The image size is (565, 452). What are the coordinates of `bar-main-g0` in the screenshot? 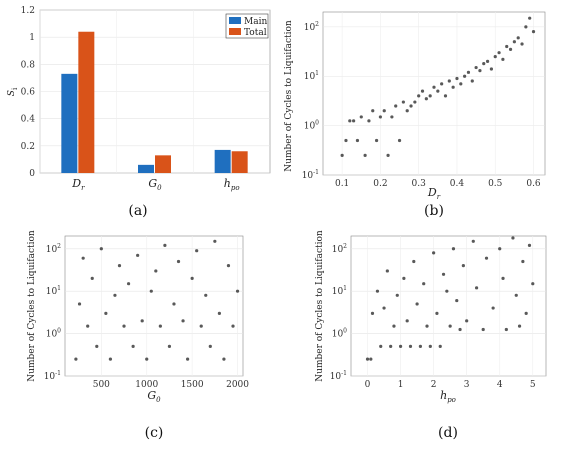 It's located at (146, 168).